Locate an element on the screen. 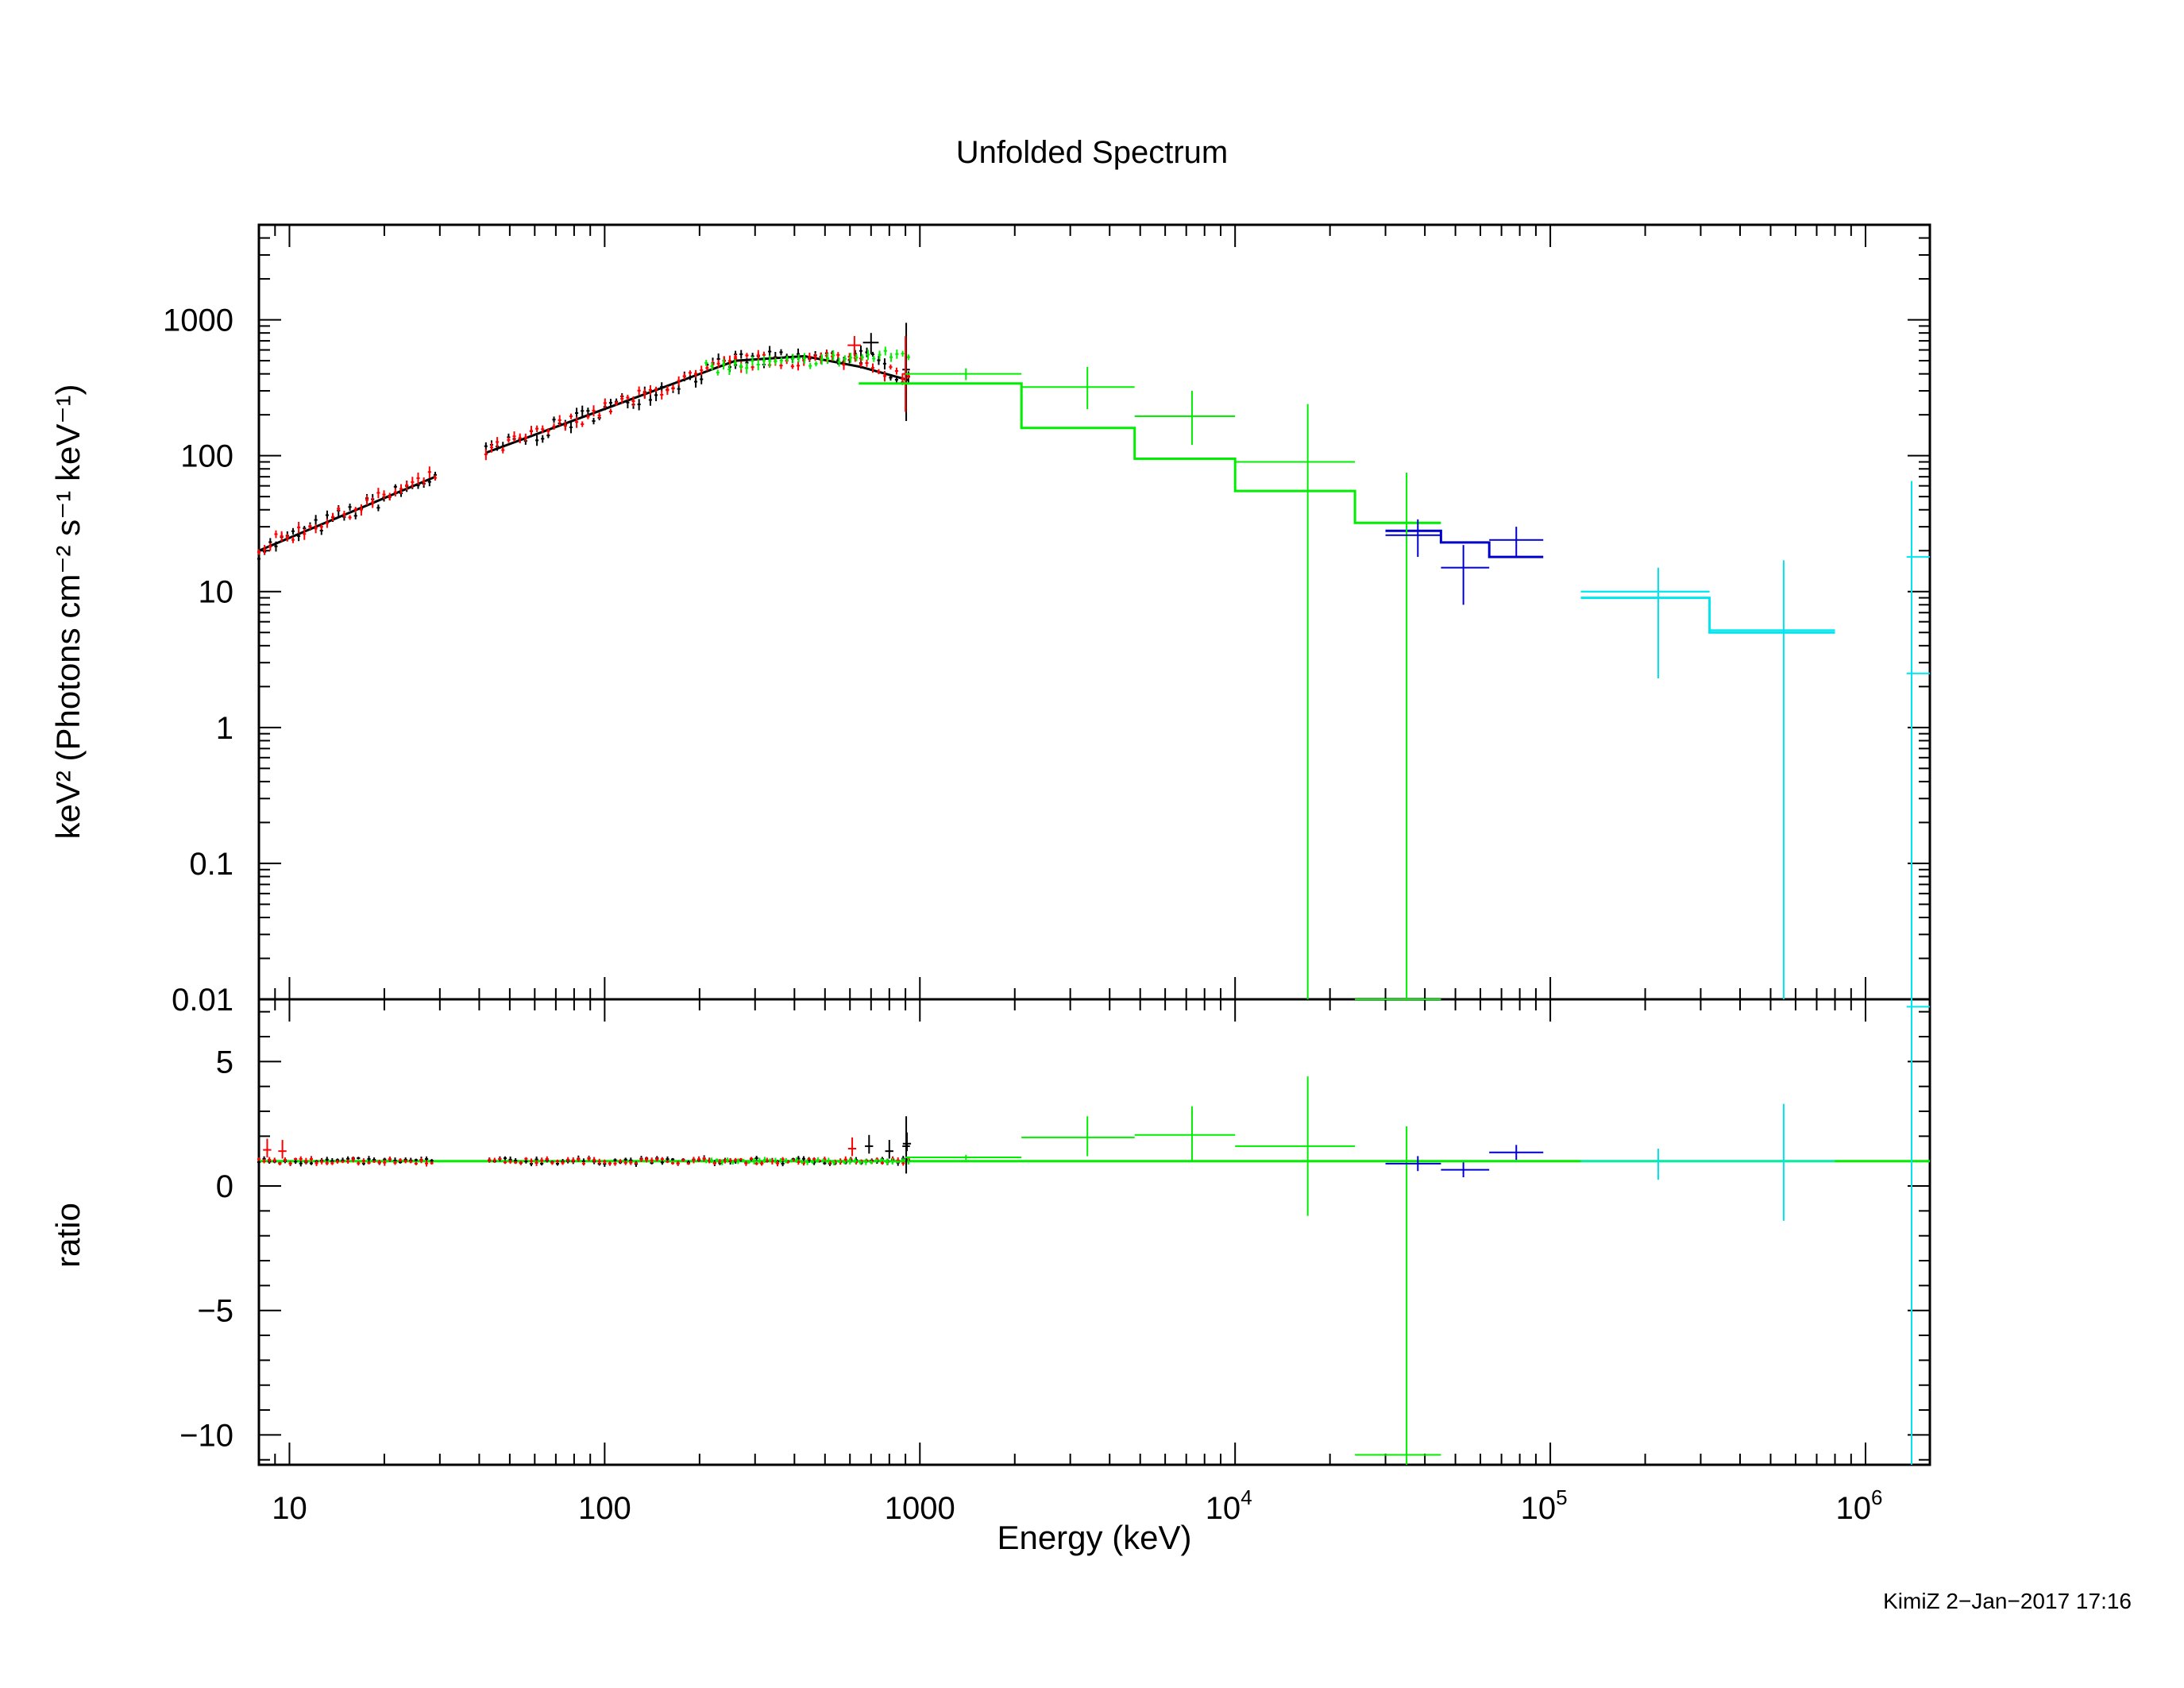  y-bottom-tick-label: 0 is located at coordinates (224, 1186).